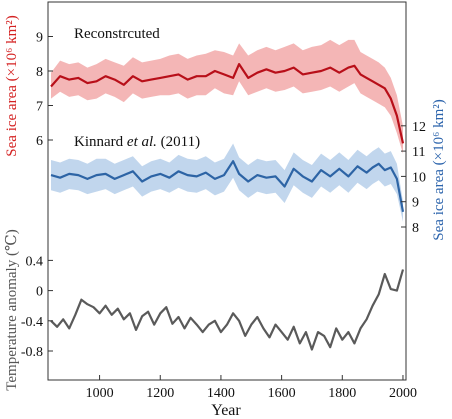 This screenshot has height=419, width=452. I want to click on x-tick-label: 1000, so click(100, 393).